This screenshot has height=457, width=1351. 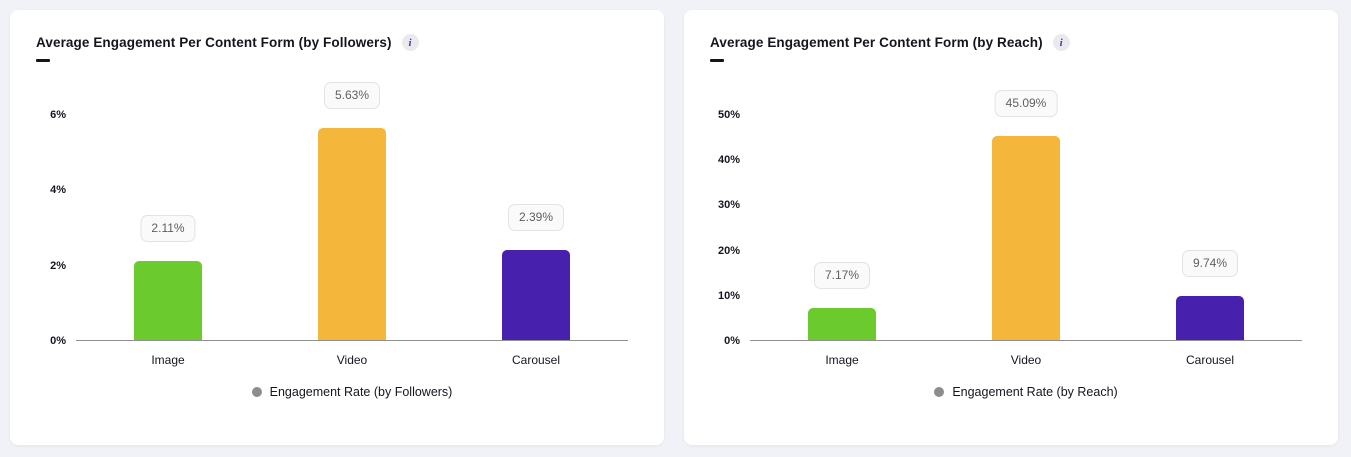 I want to click on y-axis-tick-label: 10%, so click(x=728, y=295).